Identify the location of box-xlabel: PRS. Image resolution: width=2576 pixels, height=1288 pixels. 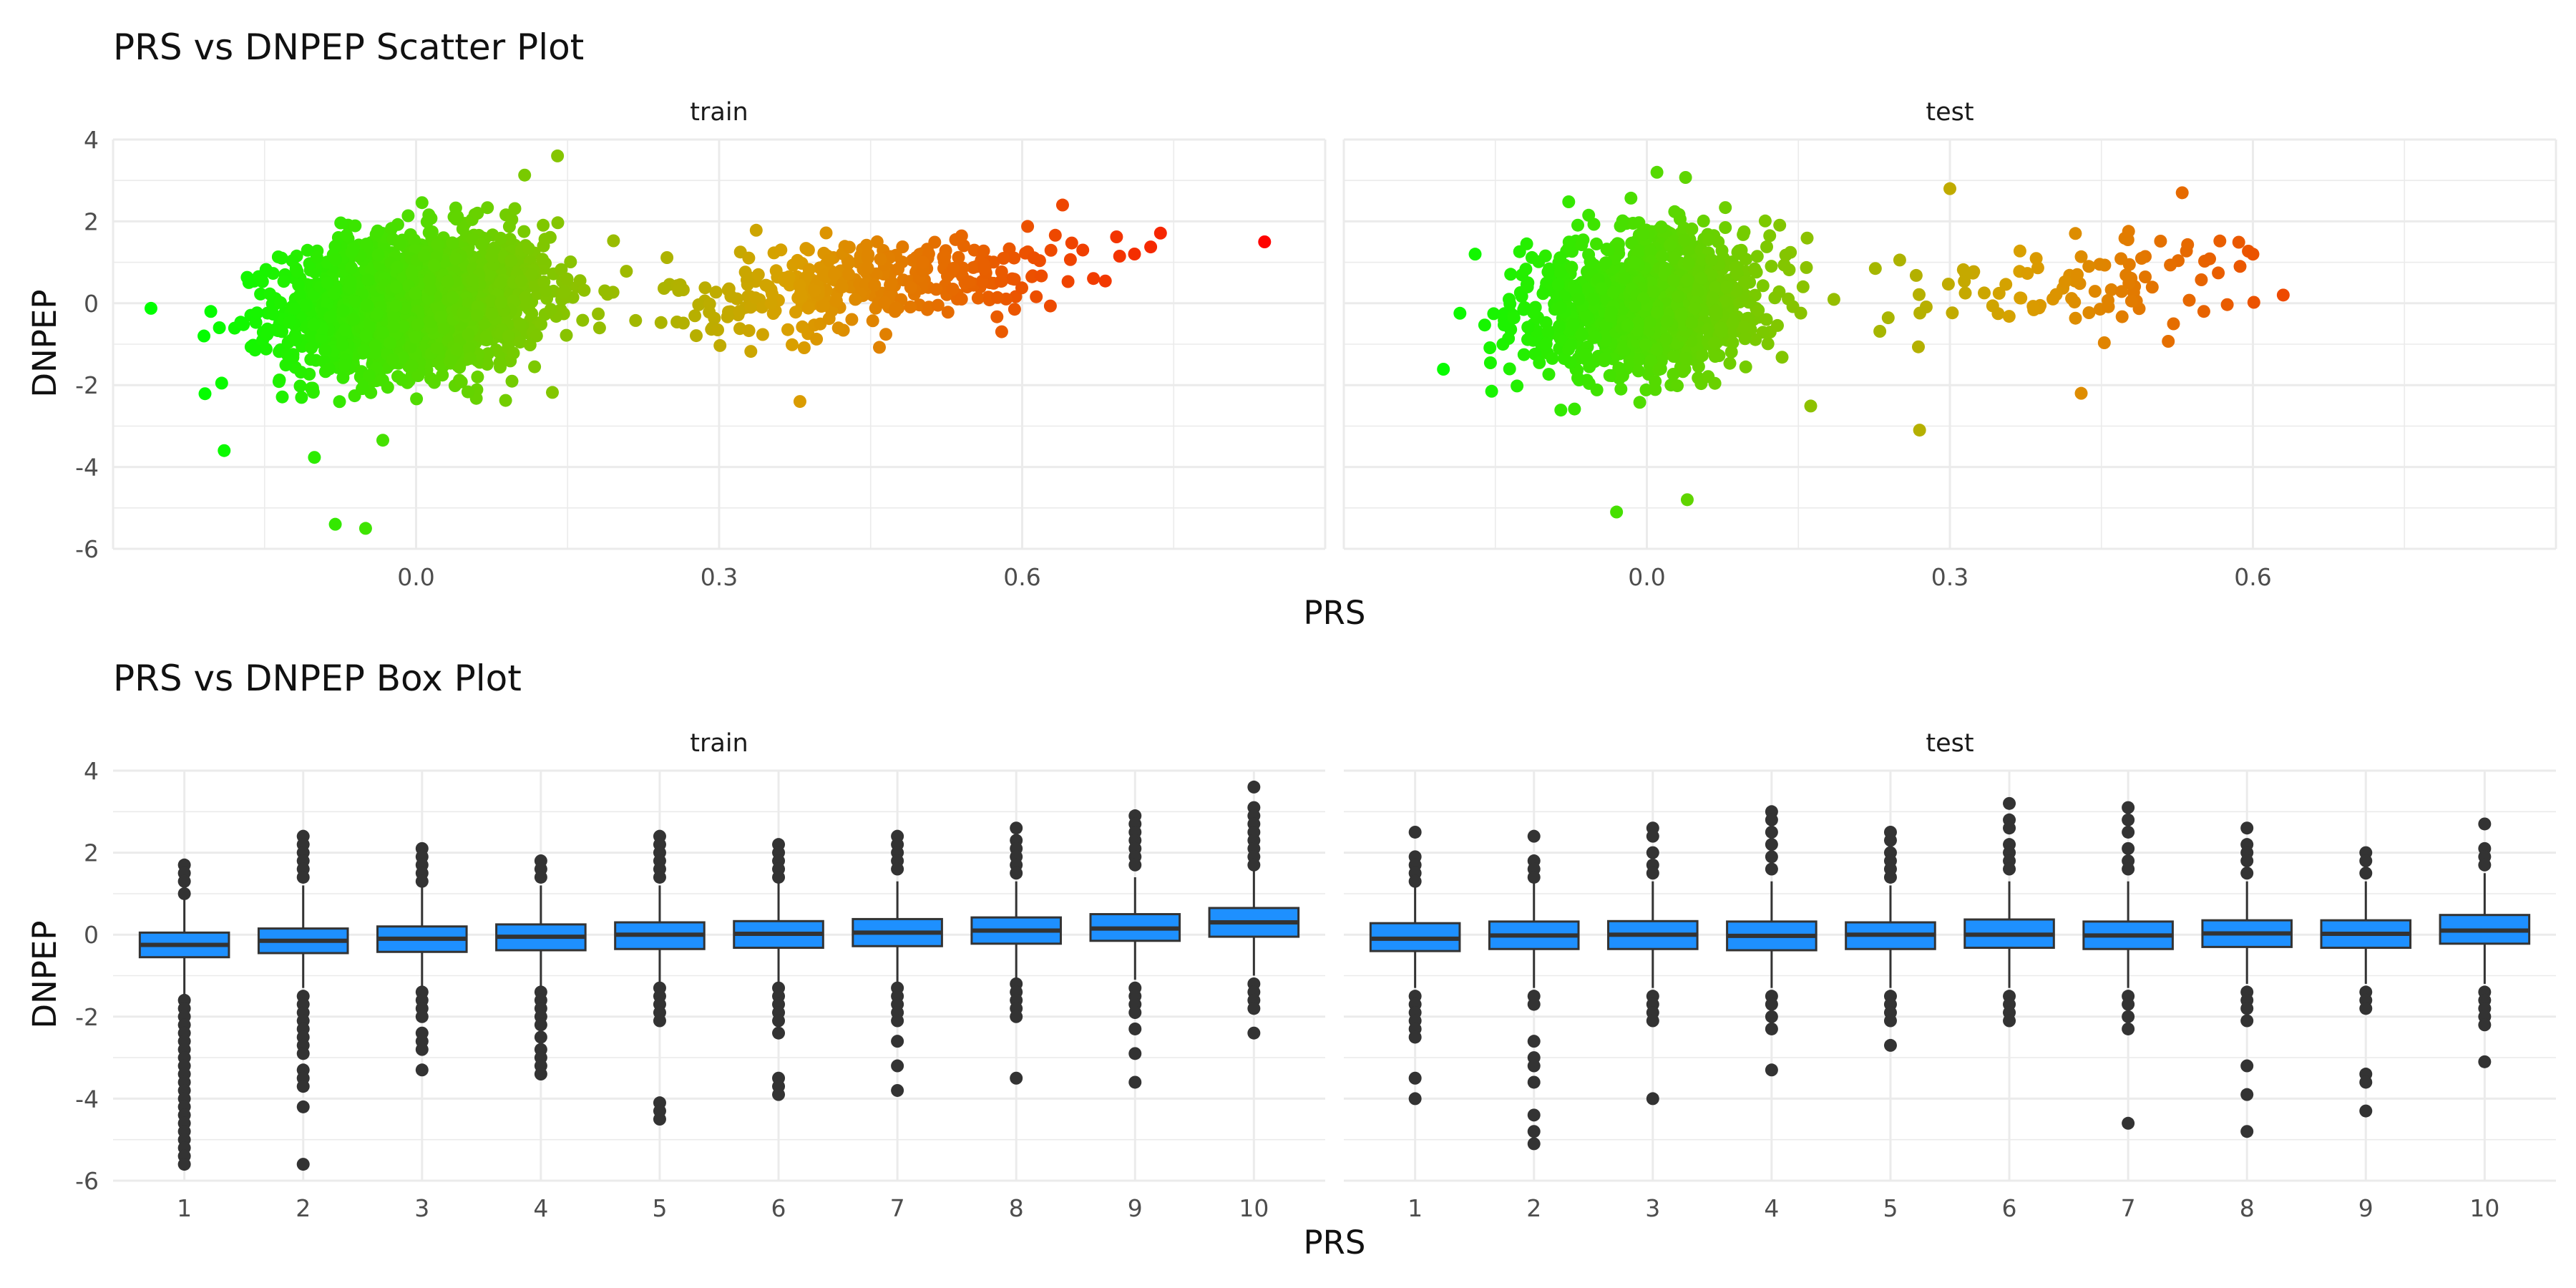
(1335, 1243).